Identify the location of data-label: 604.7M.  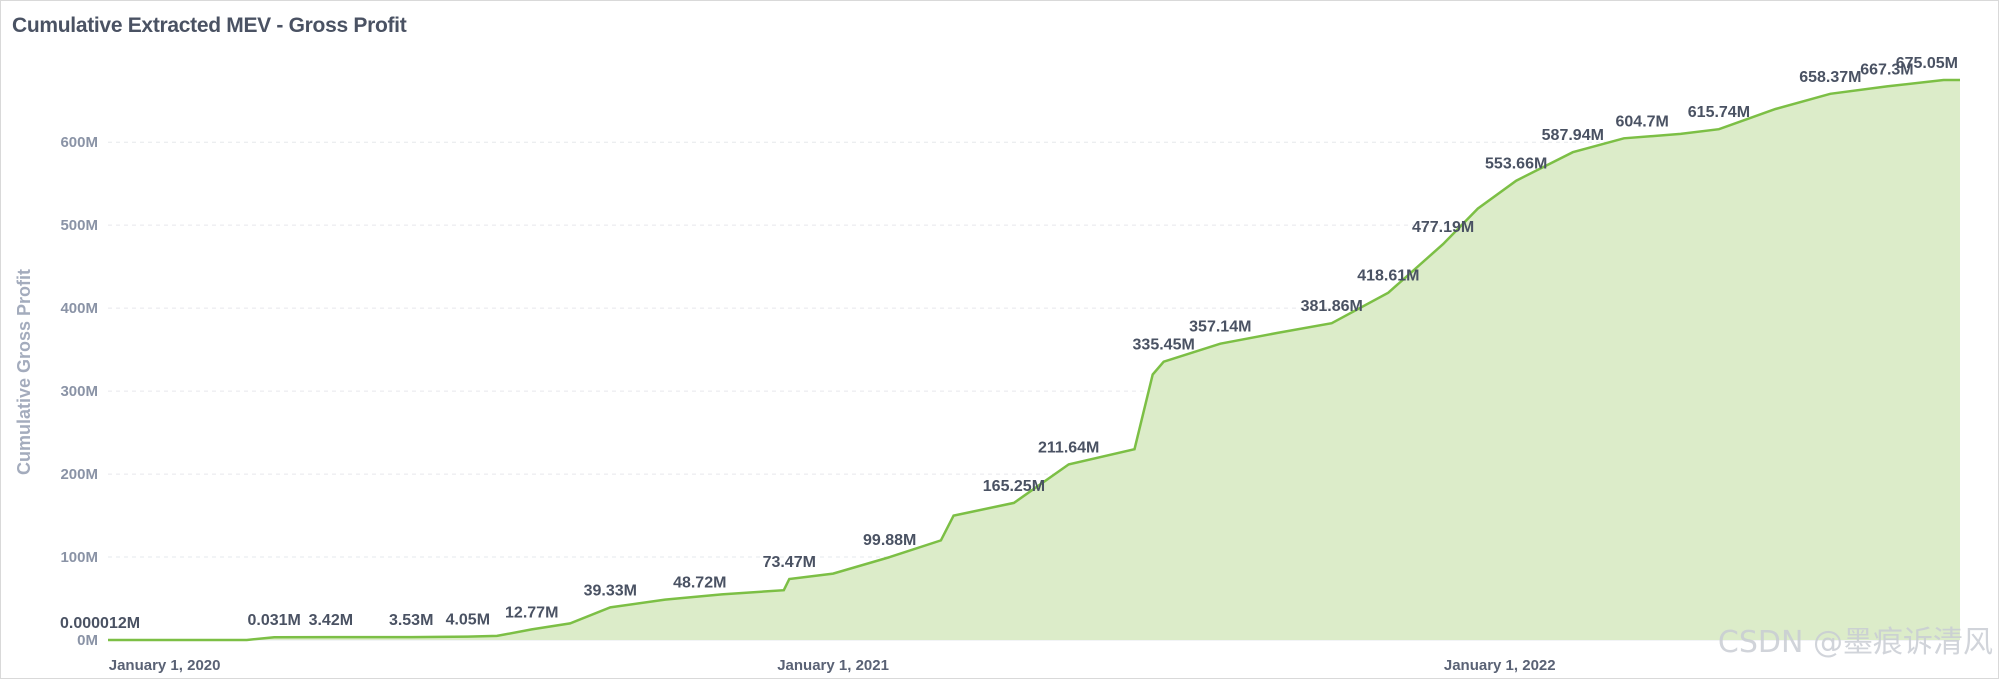
(1642, 121).